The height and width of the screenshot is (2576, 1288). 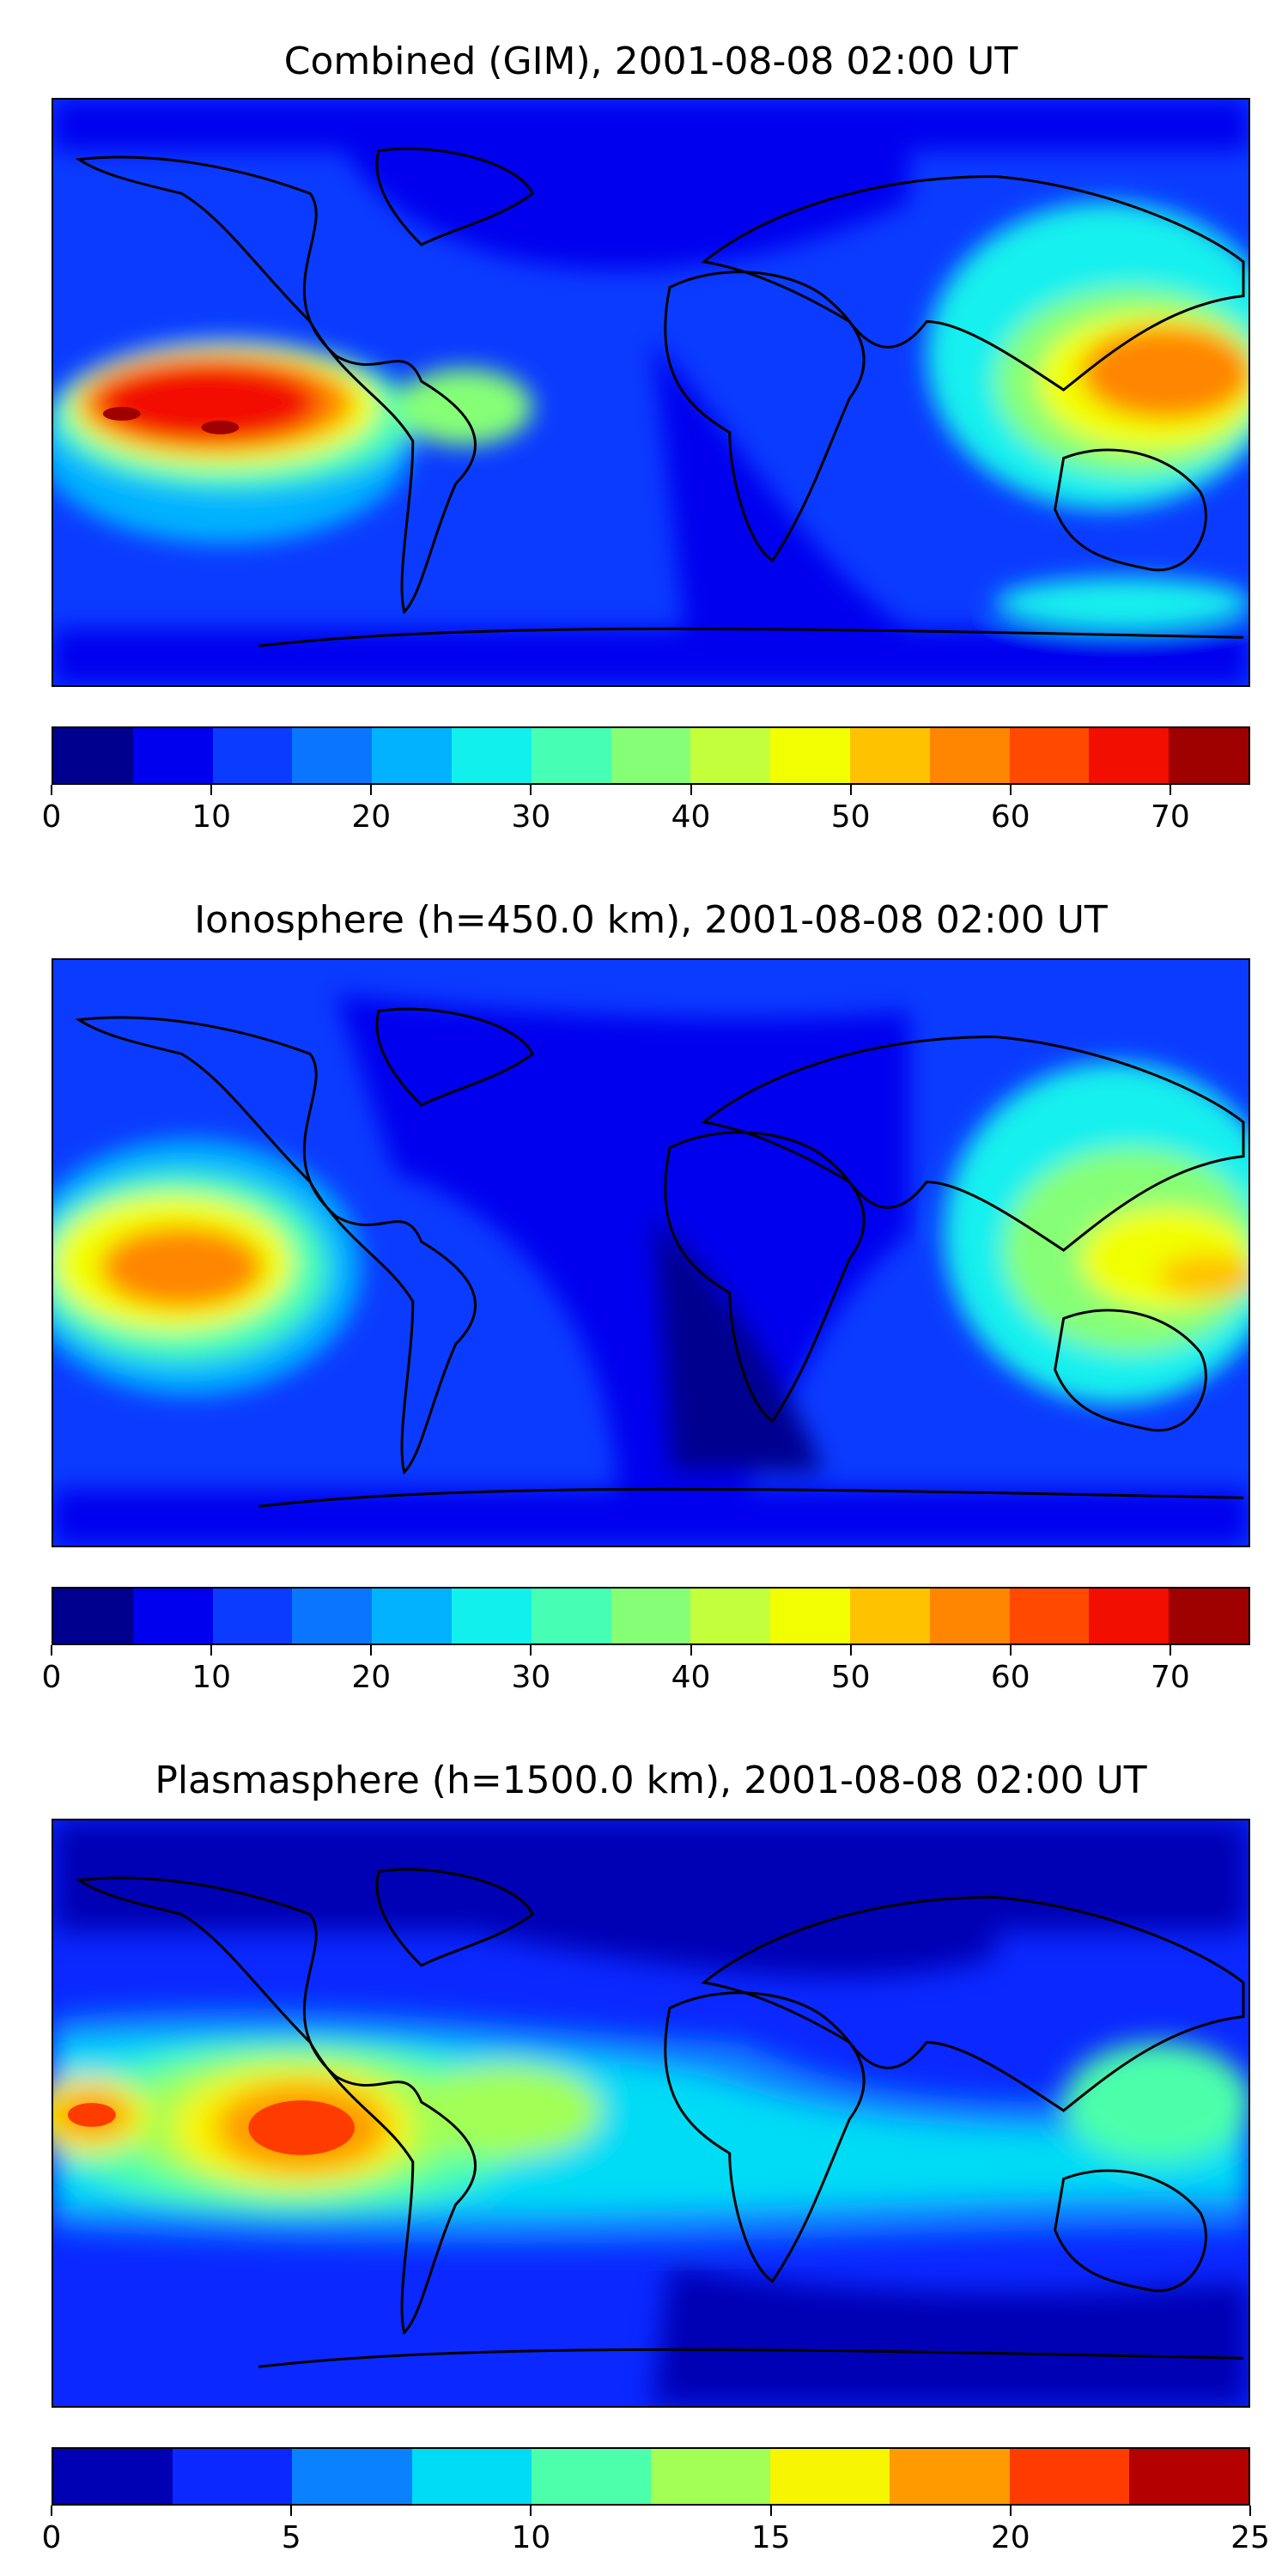 I want to click on colorbar-tick-label: 25, so click(x=1250, y=2537).